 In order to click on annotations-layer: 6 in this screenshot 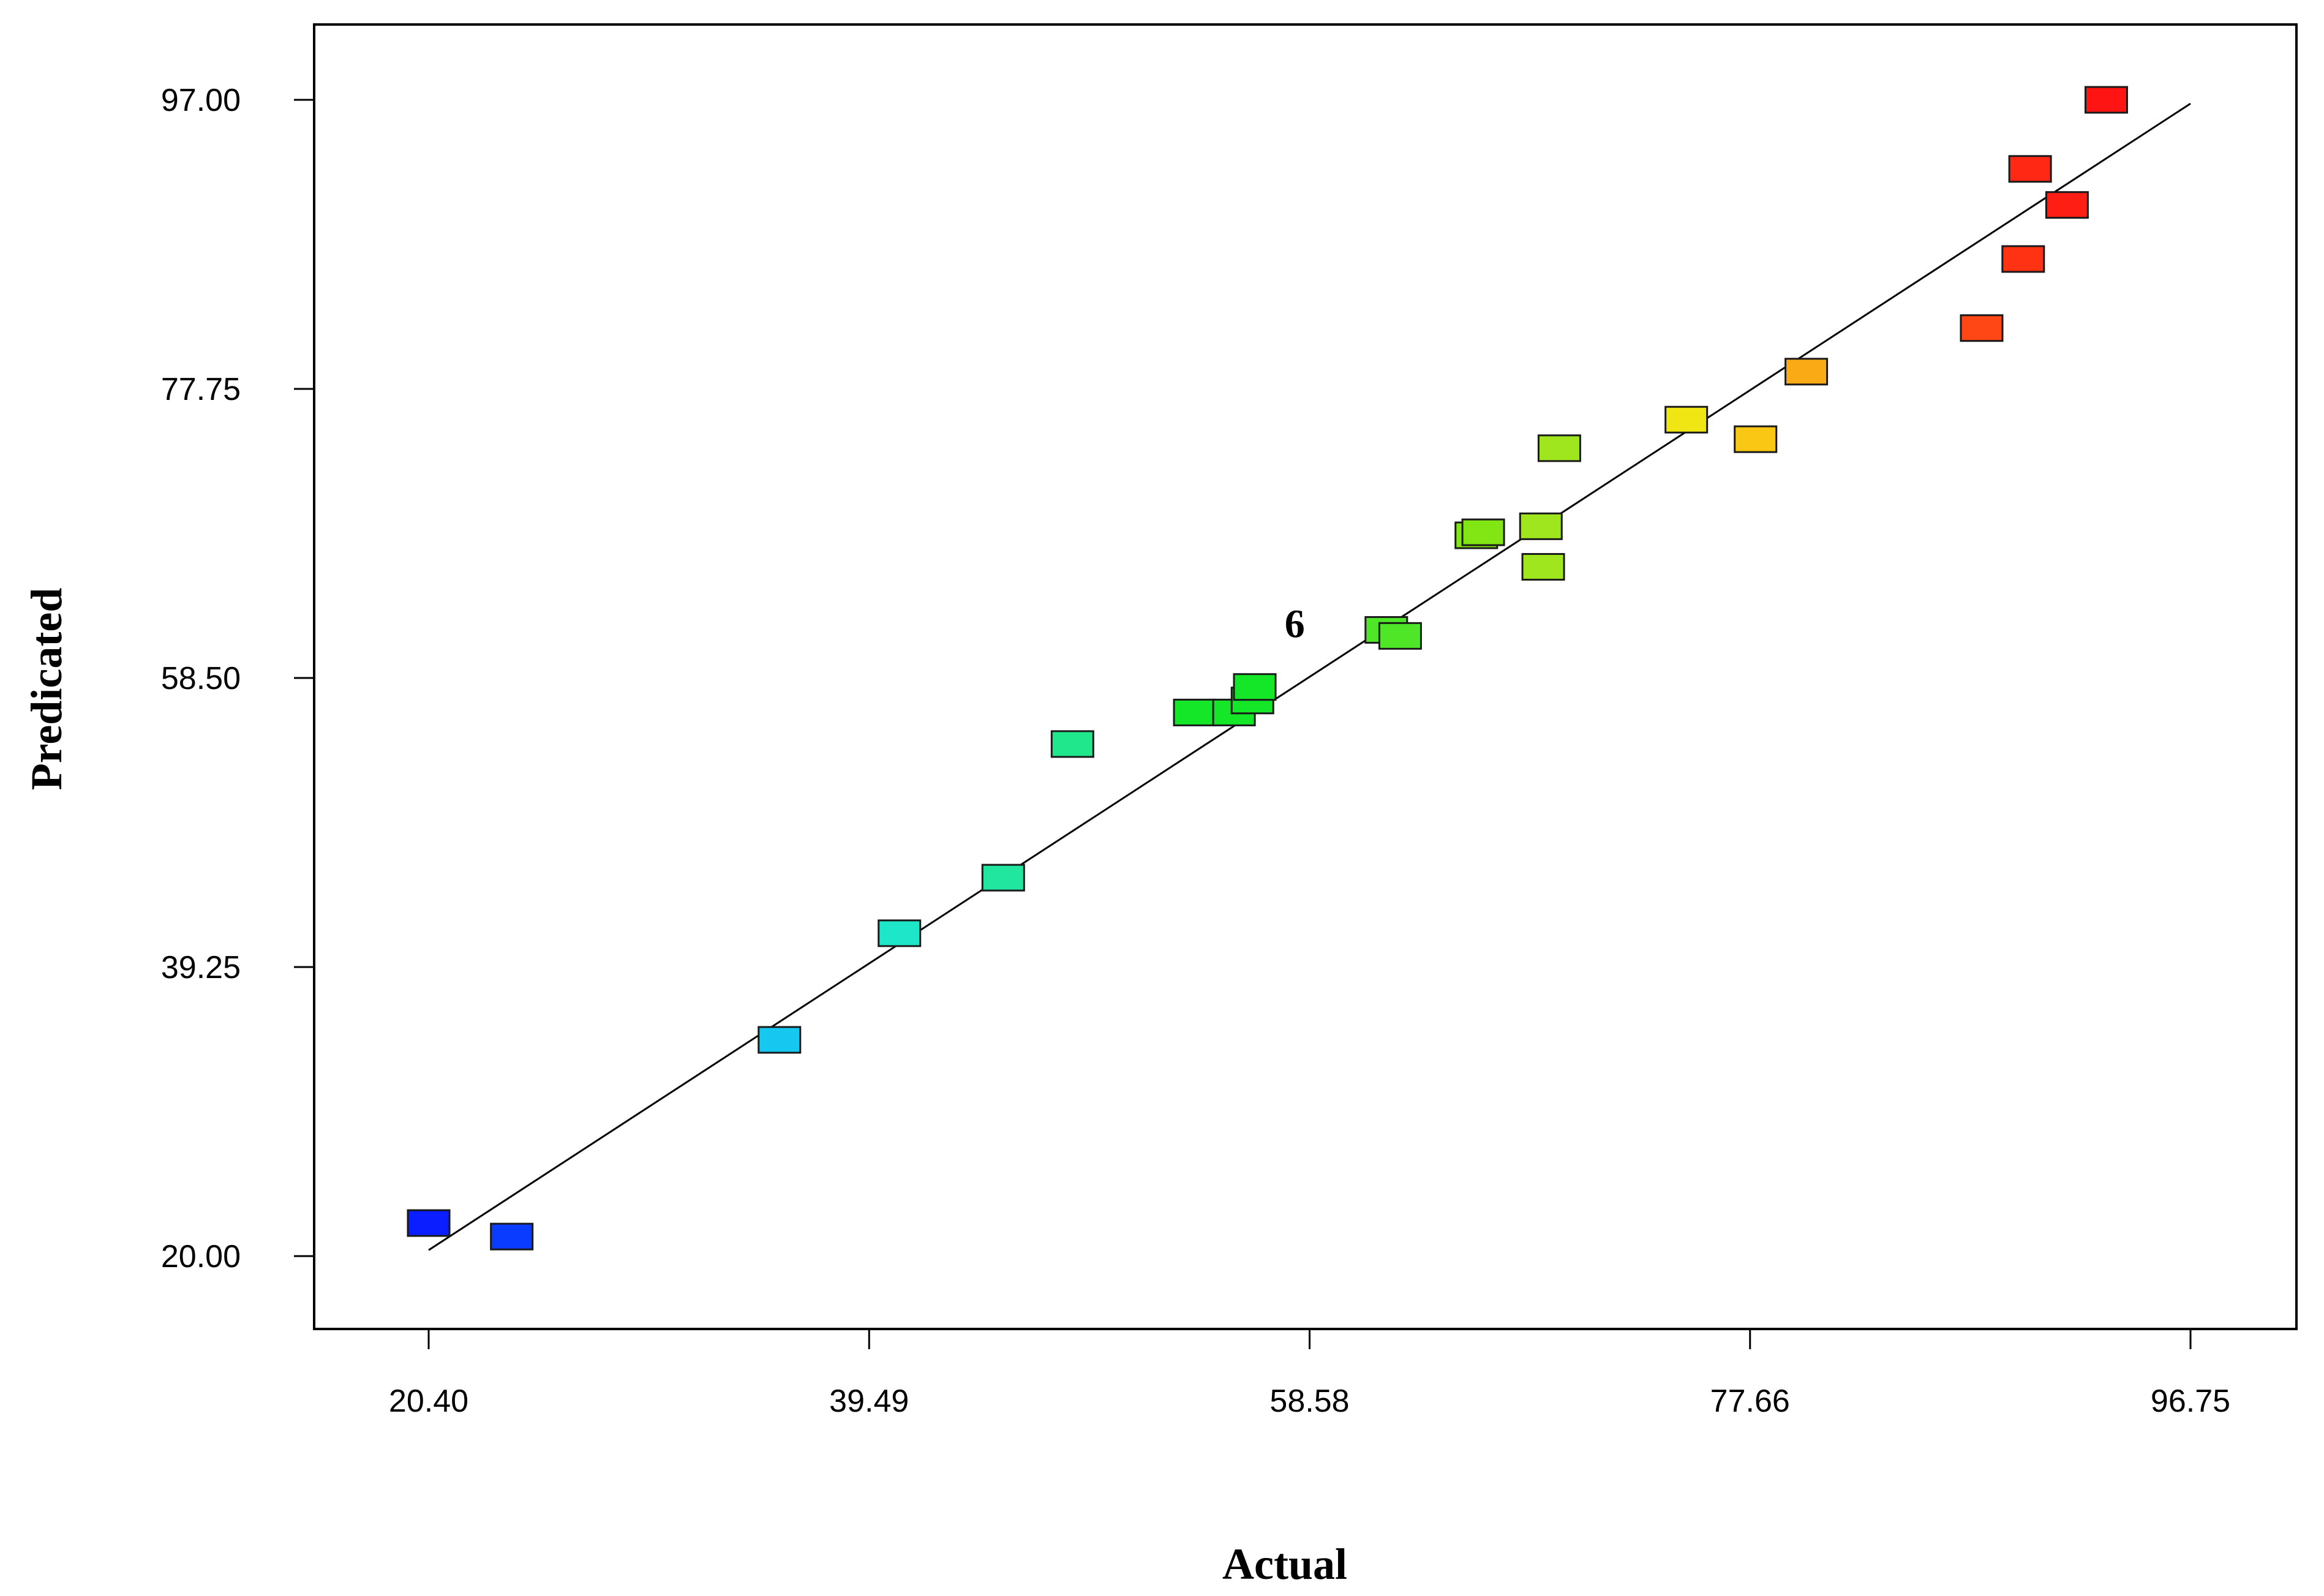, I will do `click(1295, 624)`.